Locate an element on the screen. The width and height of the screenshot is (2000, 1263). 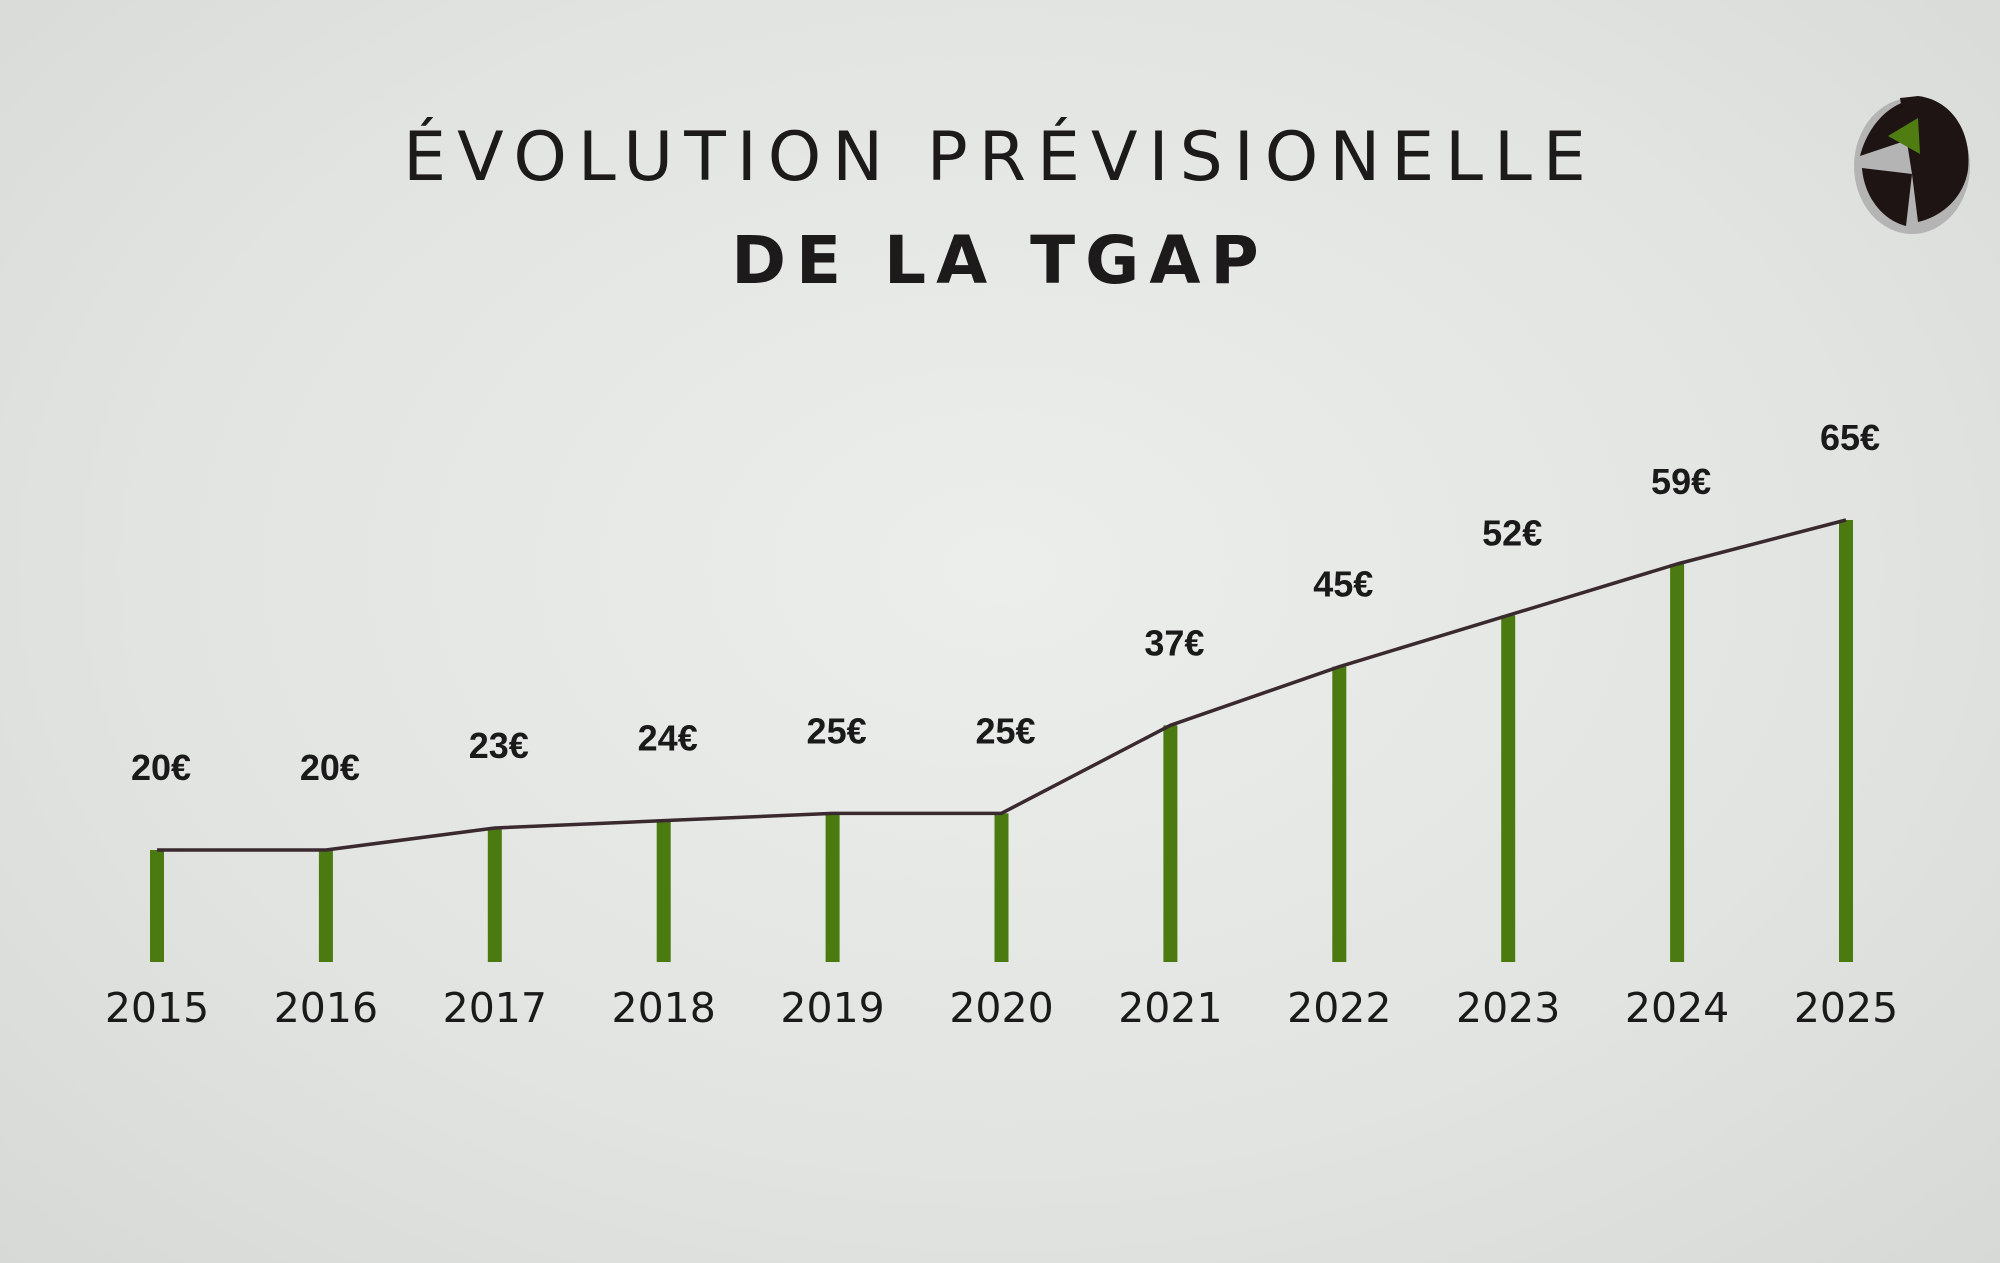
bar-2015 is located at coordinates (157, 906).